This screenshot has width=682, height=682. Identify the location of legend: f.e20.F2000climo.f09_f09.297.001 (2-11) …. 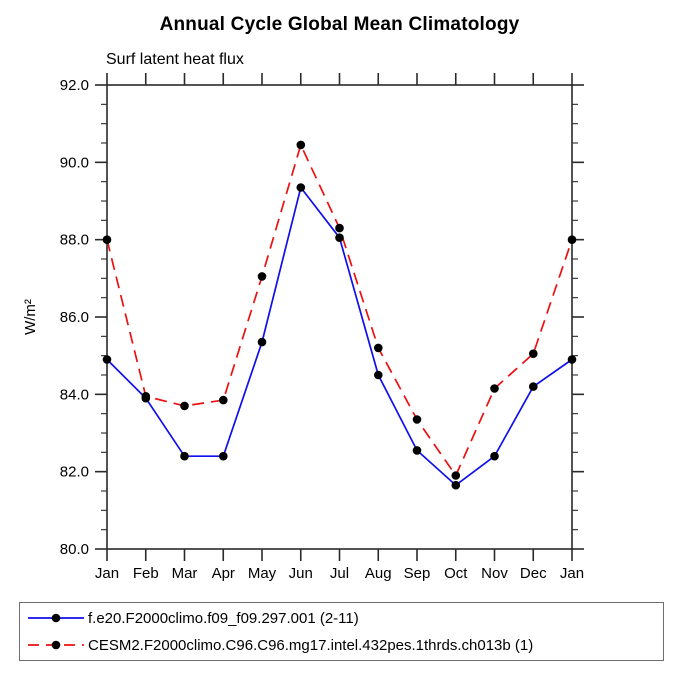
(341, 631).